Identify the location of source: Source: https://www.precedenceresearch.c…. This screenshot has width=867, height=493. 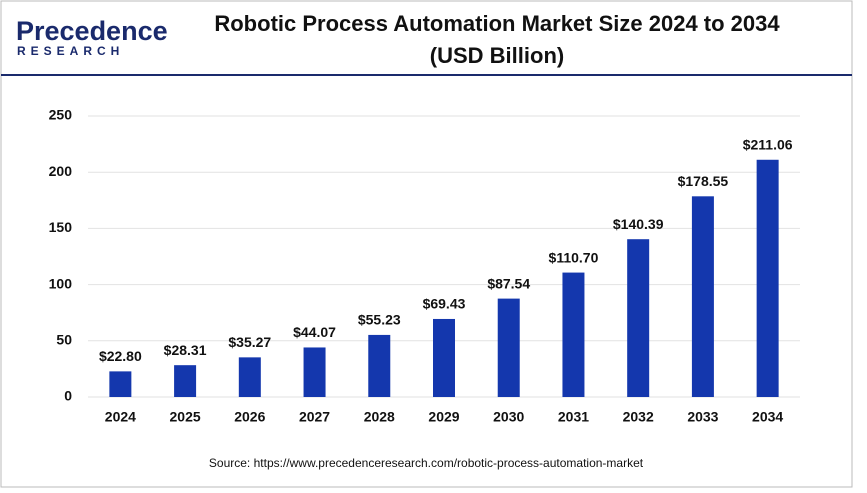
(426, 463).